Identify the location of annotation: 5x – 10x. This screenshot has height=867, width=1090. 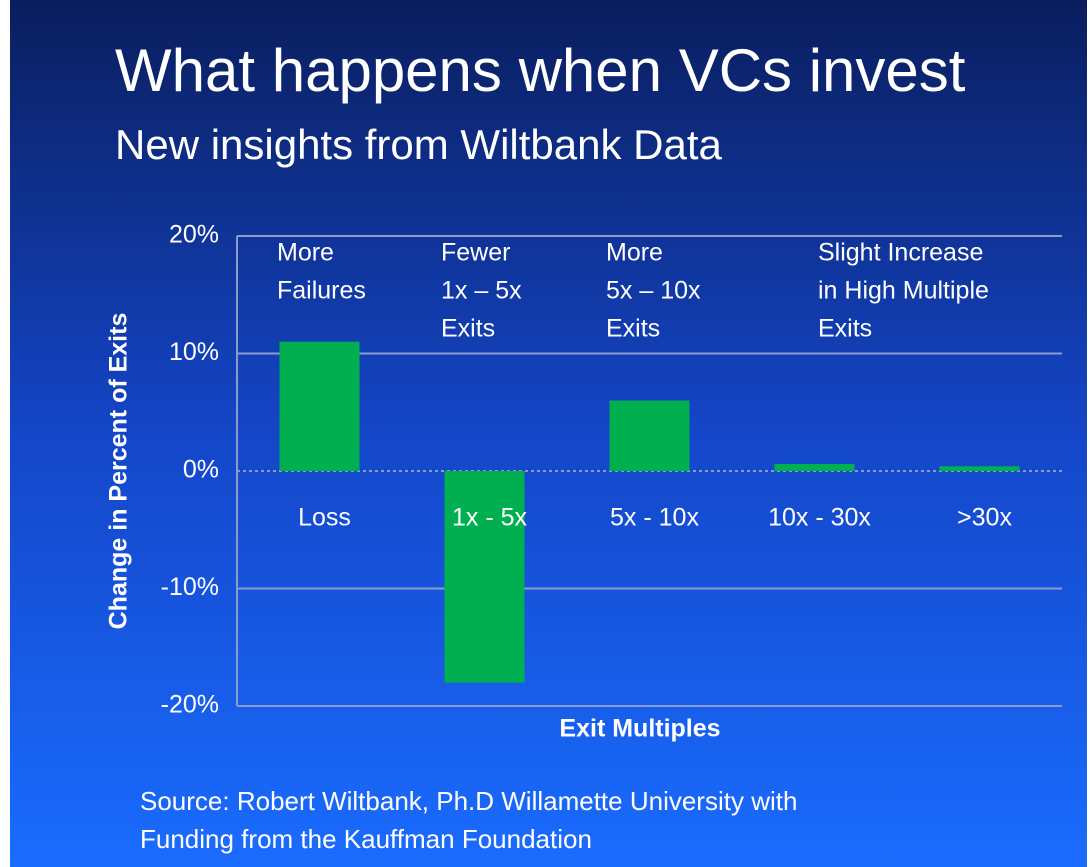
(653, 291).